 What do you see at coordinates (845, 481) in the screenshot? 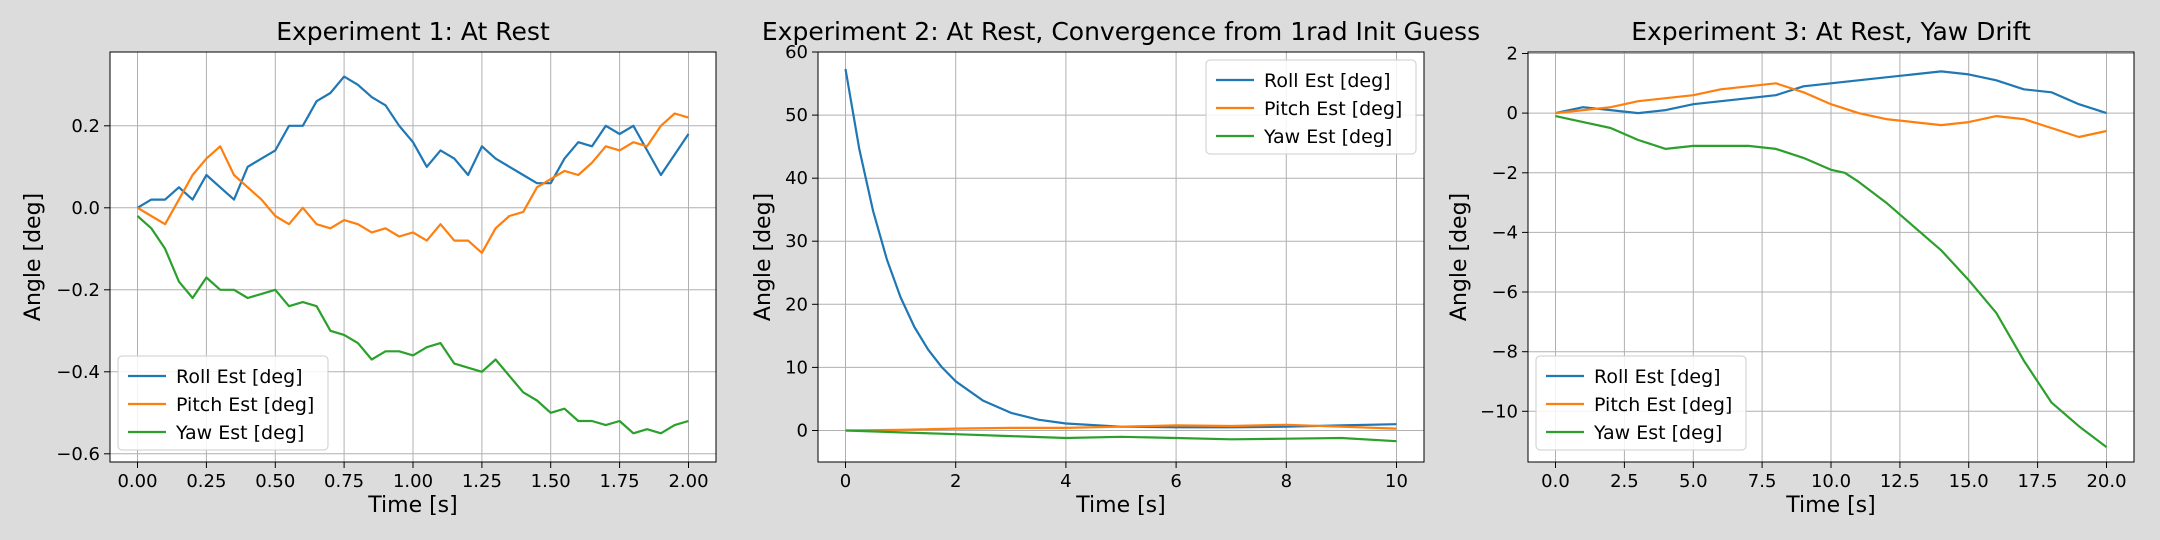
I see `x-tick-label: 0` at bounding box center [845, 481].